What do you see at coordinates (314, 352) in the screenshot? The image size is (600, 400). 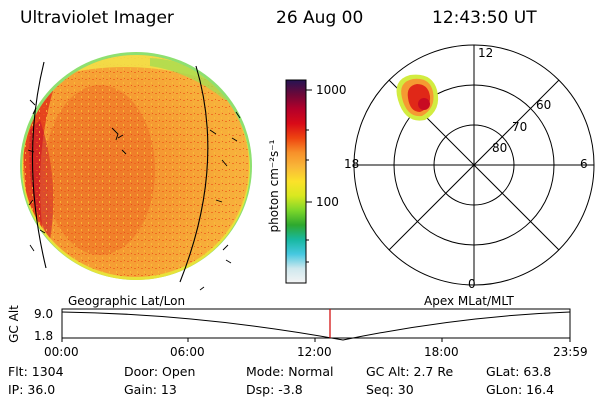 I see `x-tick-1200: 12:00` at bounding box center [314, 352].